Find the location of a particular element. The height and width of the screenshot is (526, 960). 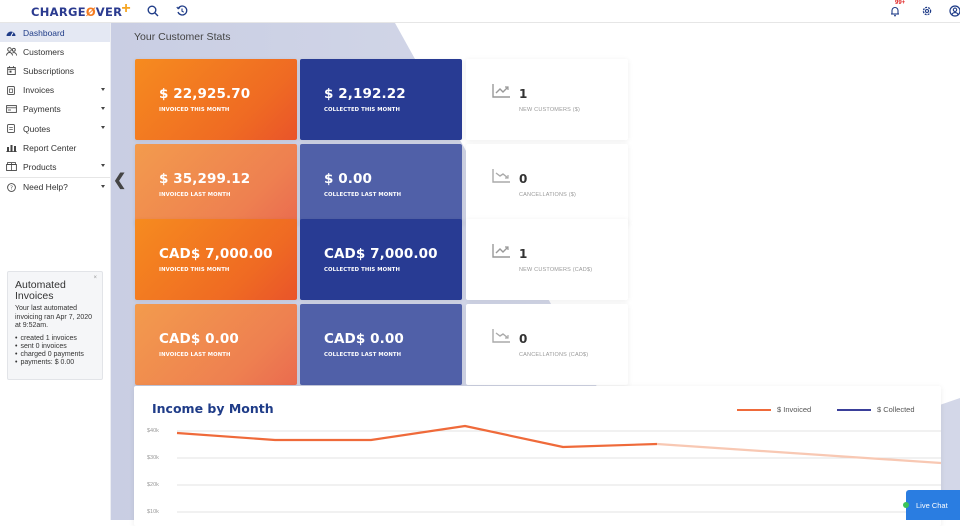

sidebar-item-label: Quotes is located at coordinates (37, 128).